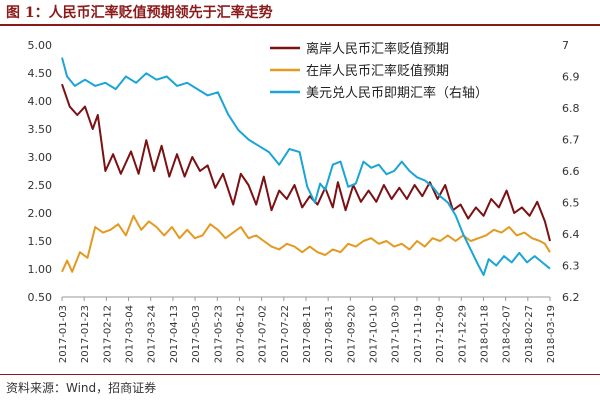 The width and height of the screenshot is (600, 404). I want to click on x-tick-label: 2018-02-07, so click(507, 334).